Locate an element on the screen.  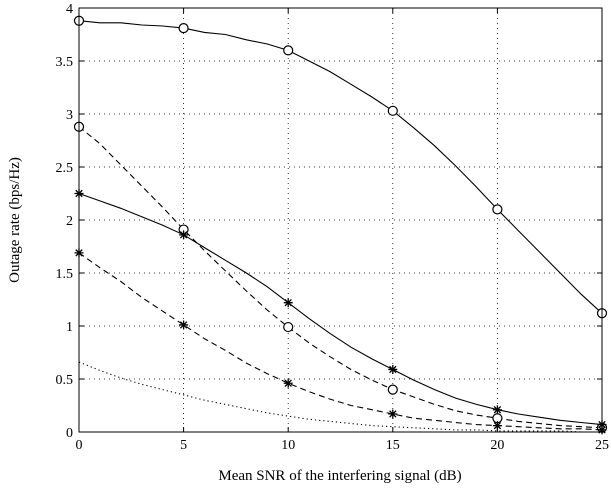
y-tick-label: 3 is located at coordinates (69, 115).